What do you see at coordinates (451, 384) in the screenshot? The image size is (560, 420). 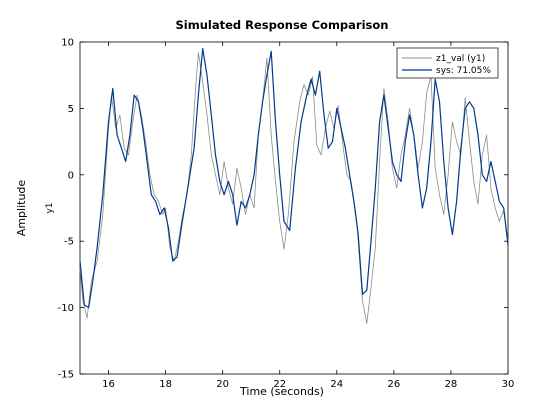 I see `x-tick-label: 28` at bounding box center [451, 384].